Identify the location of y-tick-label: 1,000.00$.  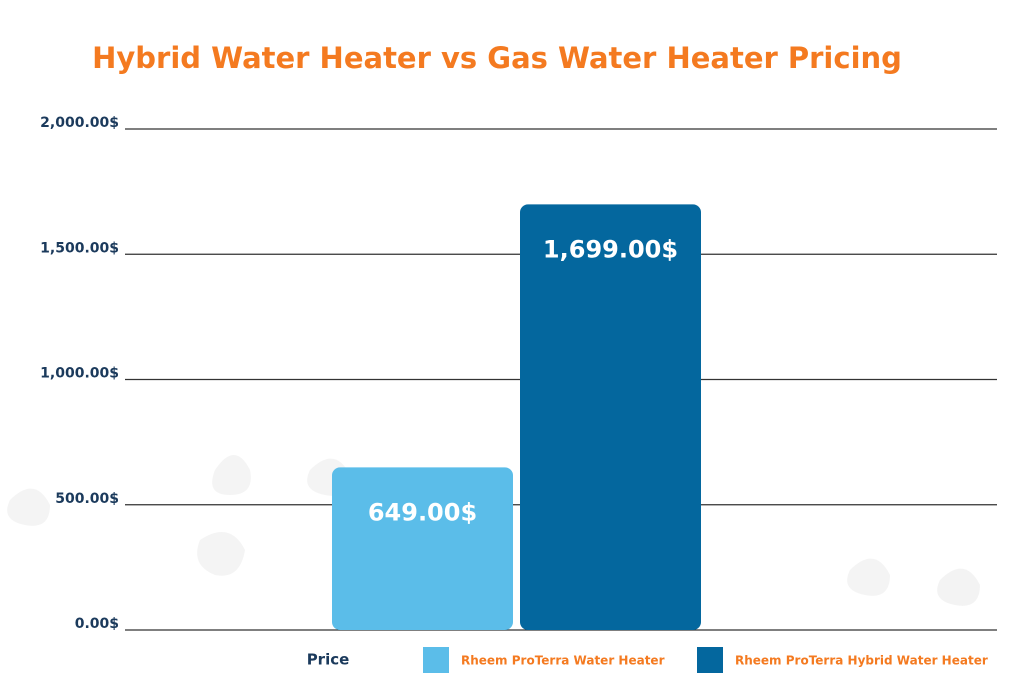
(79, 374).